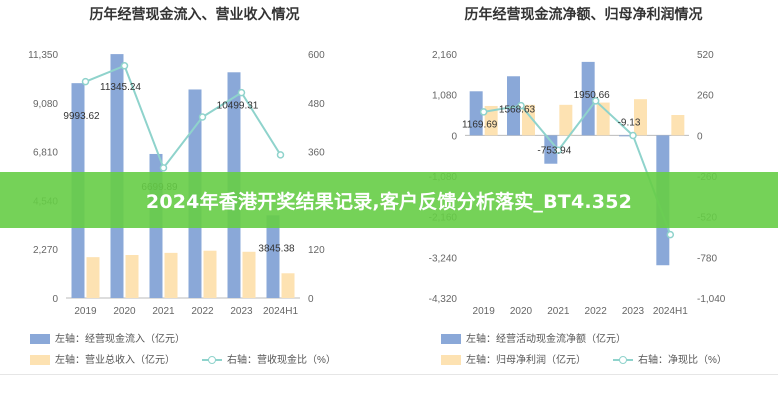  I want to click on data-label: 11345.24, so click(120, 87).